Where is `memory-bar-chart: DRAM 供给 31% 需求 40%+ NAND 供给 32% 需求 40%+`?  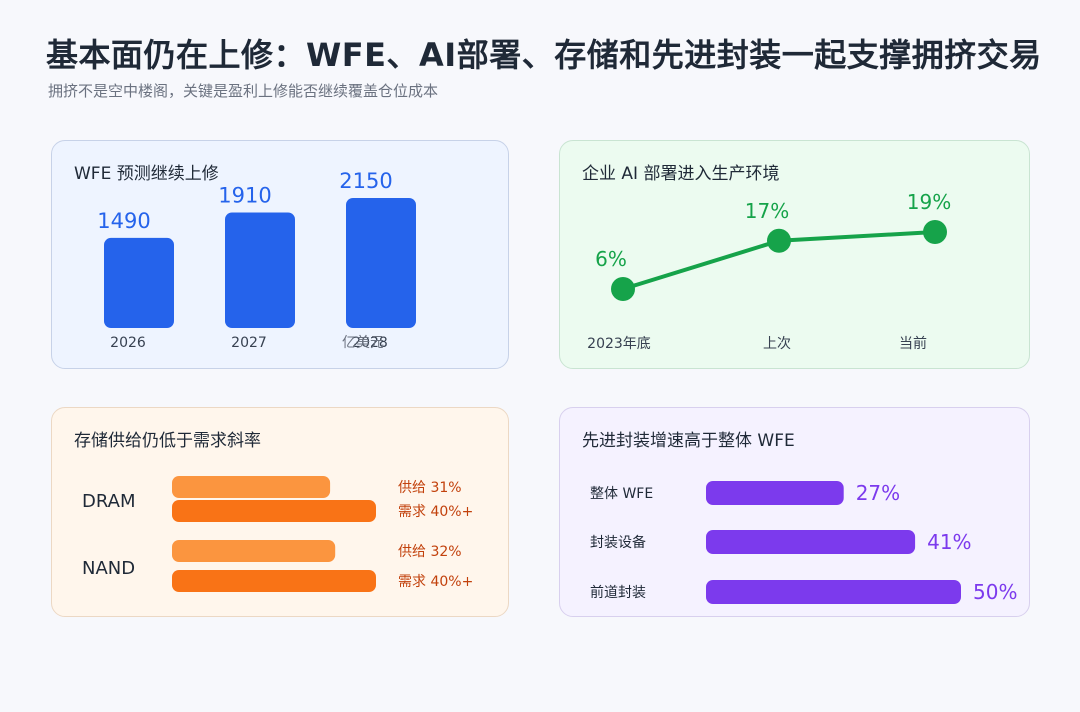
memory-bar-chart: DRAM 供给 31% 需求 40%+ NAND 供给 32% 需求 40%+ is located at coordinates (277, 534).